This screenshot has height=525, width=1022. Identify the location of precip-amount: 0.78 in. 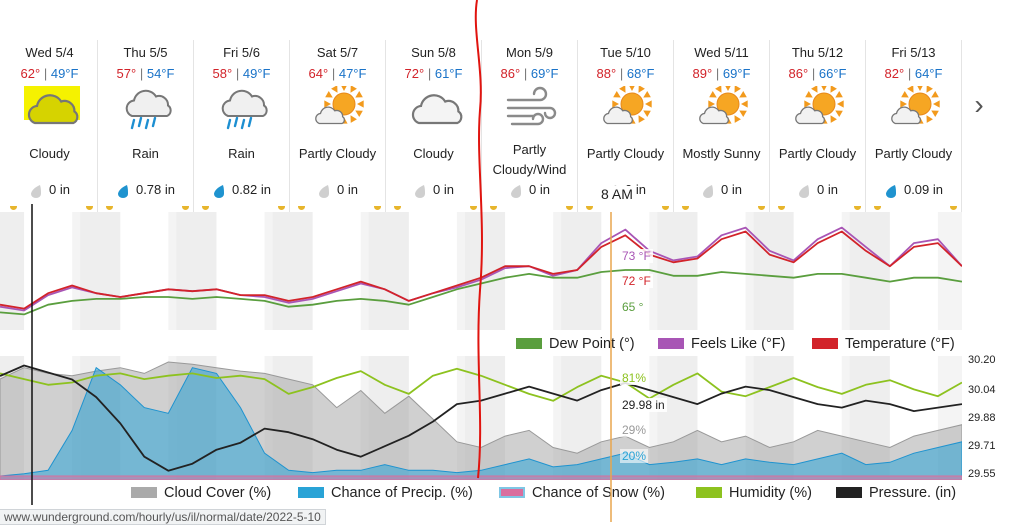
(155, 189).